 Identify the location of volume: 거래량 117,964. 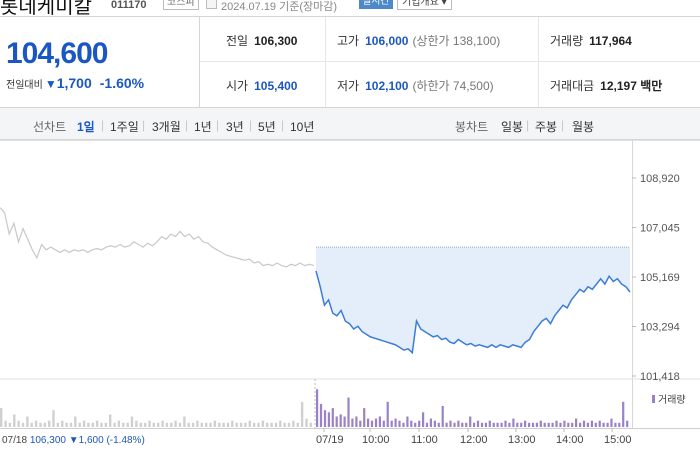
(591, 41).